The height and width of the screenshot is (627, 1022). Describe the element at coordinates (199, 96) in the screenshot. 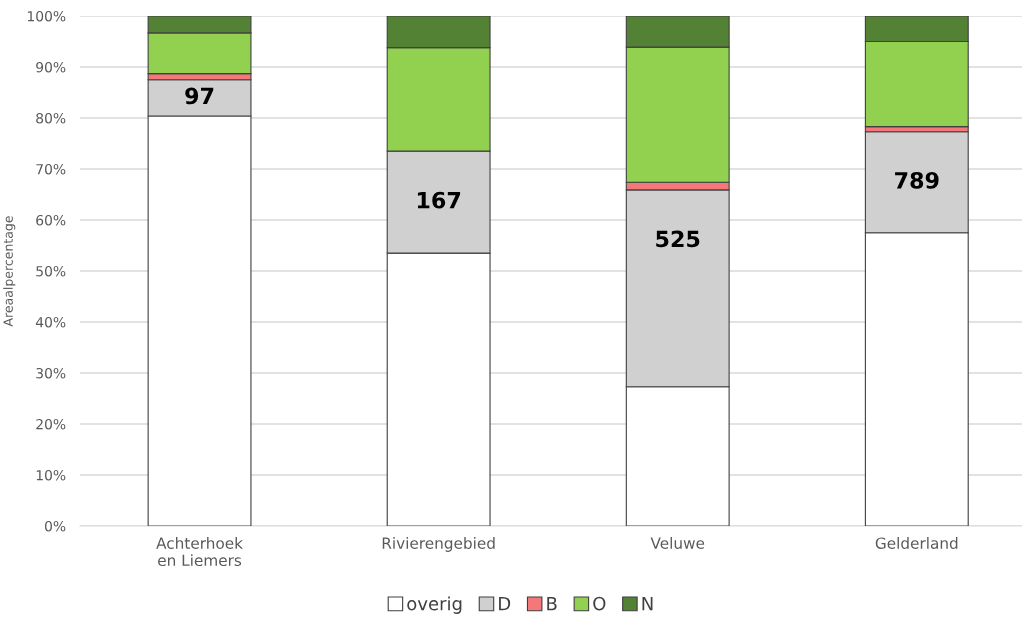

I see `annotation: 97` at that location.